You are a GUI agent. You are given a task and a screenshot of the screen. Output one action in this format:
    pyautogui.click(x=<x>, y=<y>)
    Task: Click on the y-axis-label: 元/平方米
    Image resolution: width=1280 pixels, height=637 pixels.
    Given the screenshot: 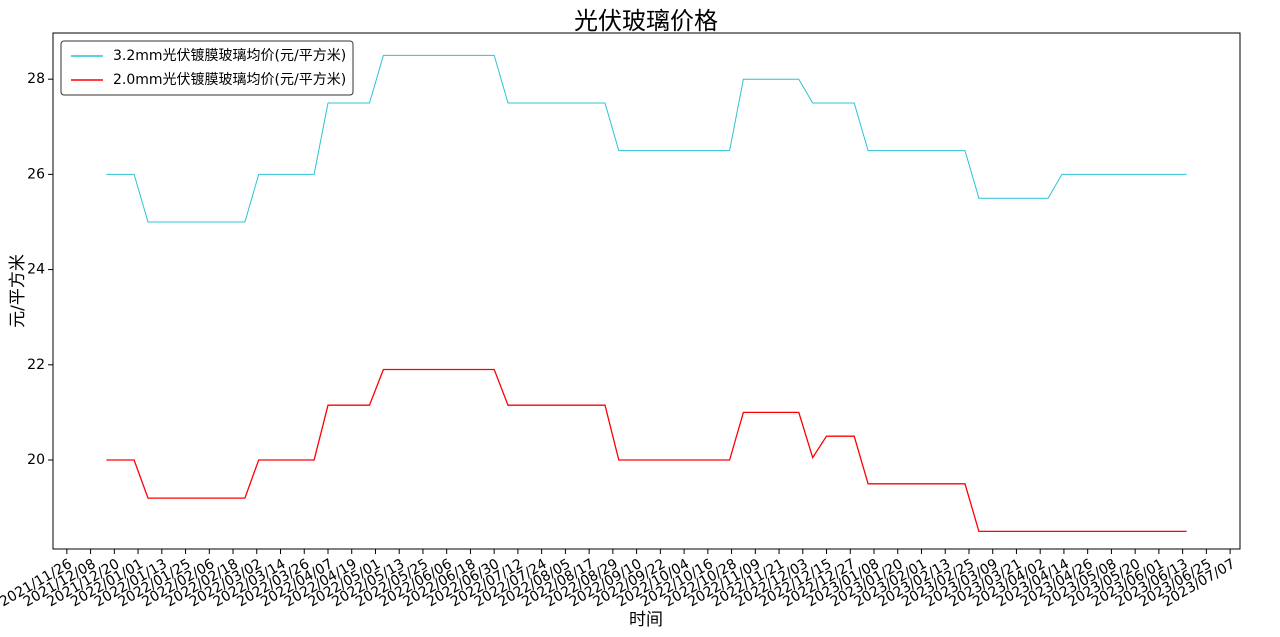 What is the action you would take?
    pyautogui.click(x=18, y=291)
    